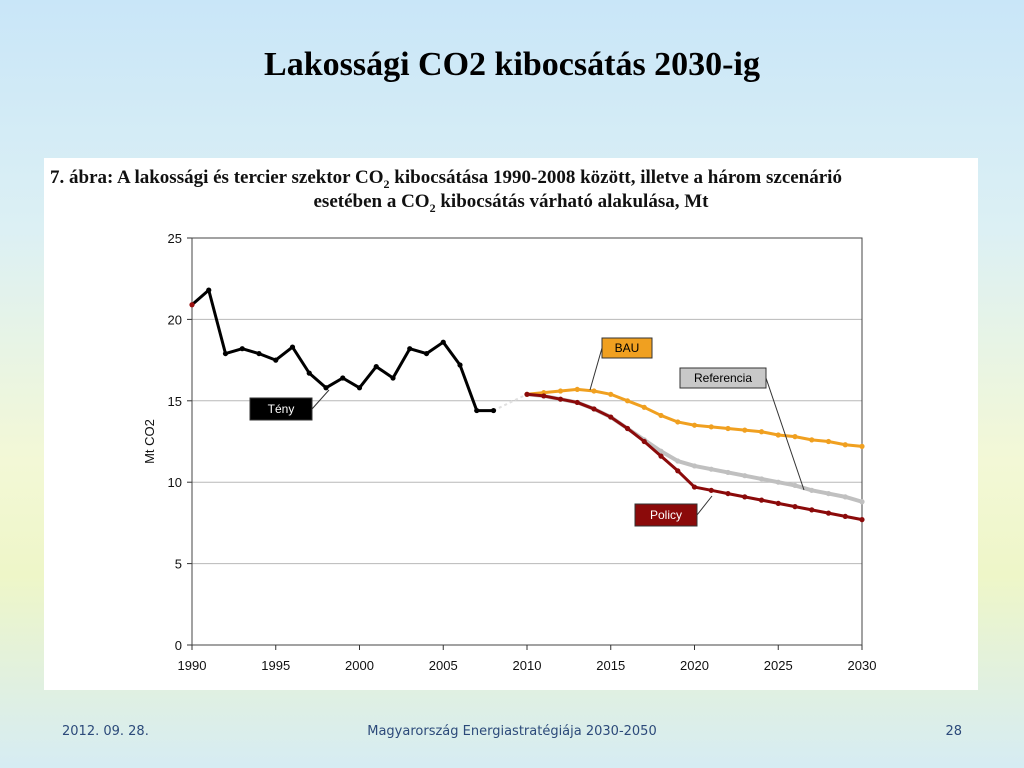  Describe the element at coordinates (175, 482) in the screenshot. I see `y-tick-label: 10` at that location.